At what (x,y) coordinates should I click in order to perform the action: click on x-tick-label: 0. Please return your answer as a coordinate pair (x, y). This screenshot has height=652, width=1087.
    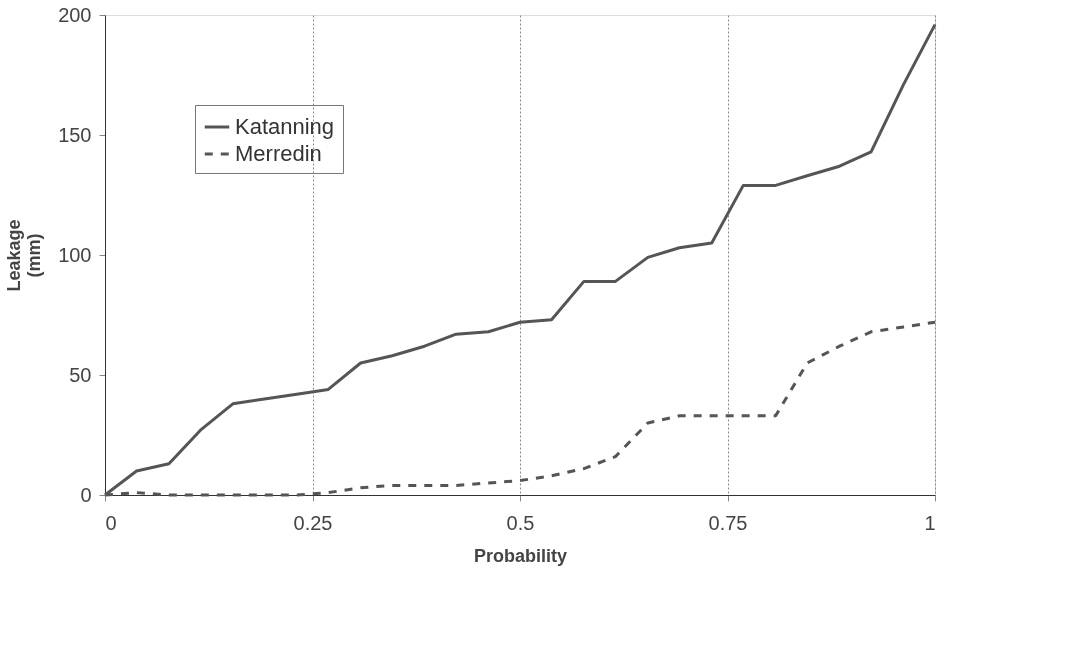
    Looking at the image, I should click on (111, 522).